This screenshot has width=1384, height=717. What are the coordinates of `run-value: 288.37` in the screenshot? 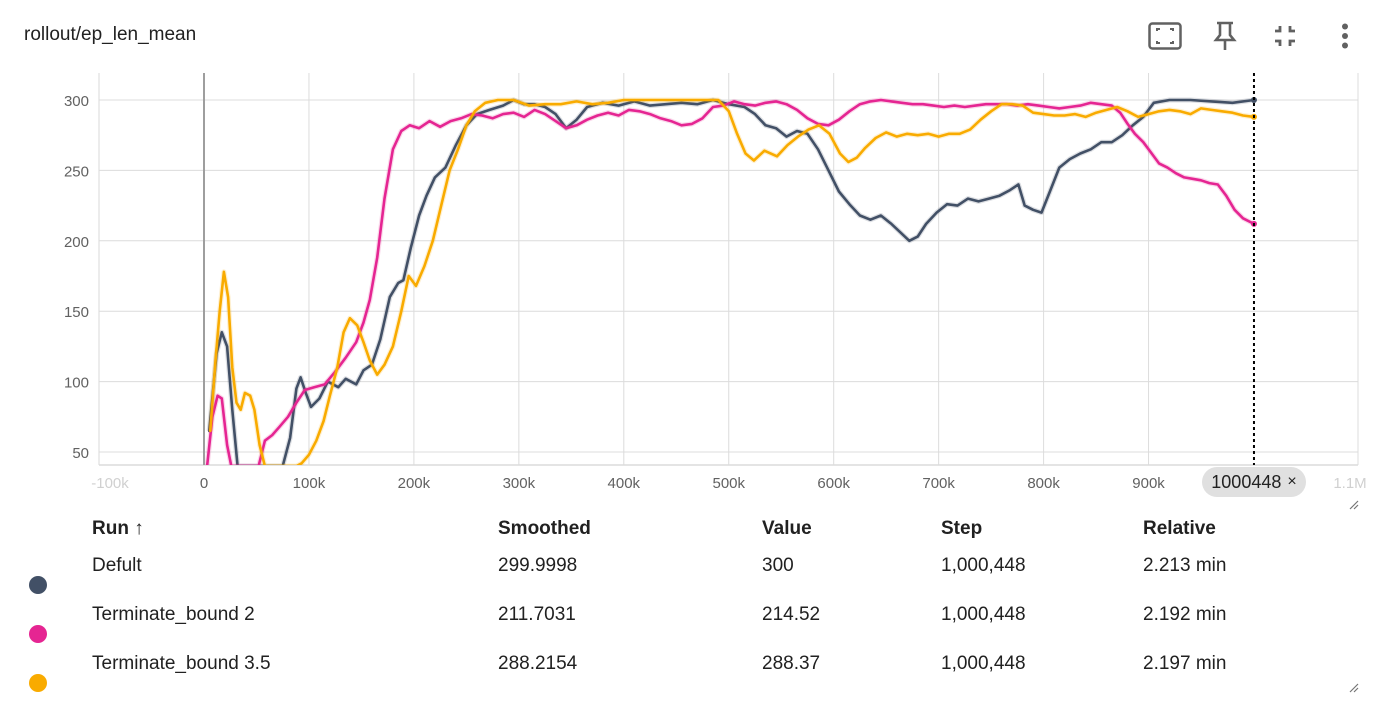 It's located at (791, 663).